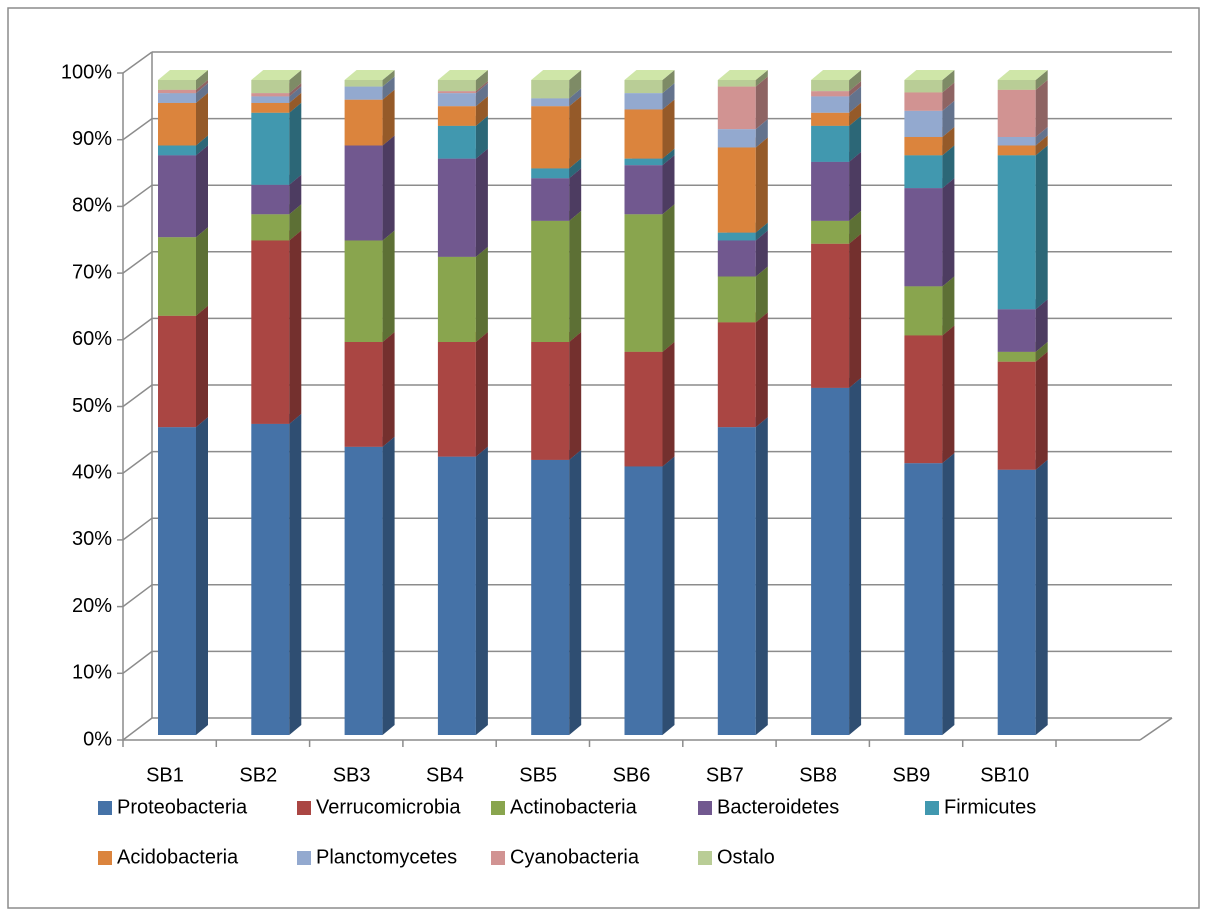 The width and height of the screenshot is (1208, 921). Describe the element at coordinates (445, 775) in the screenshot. I see `x-tick-label: SB4` at that location.